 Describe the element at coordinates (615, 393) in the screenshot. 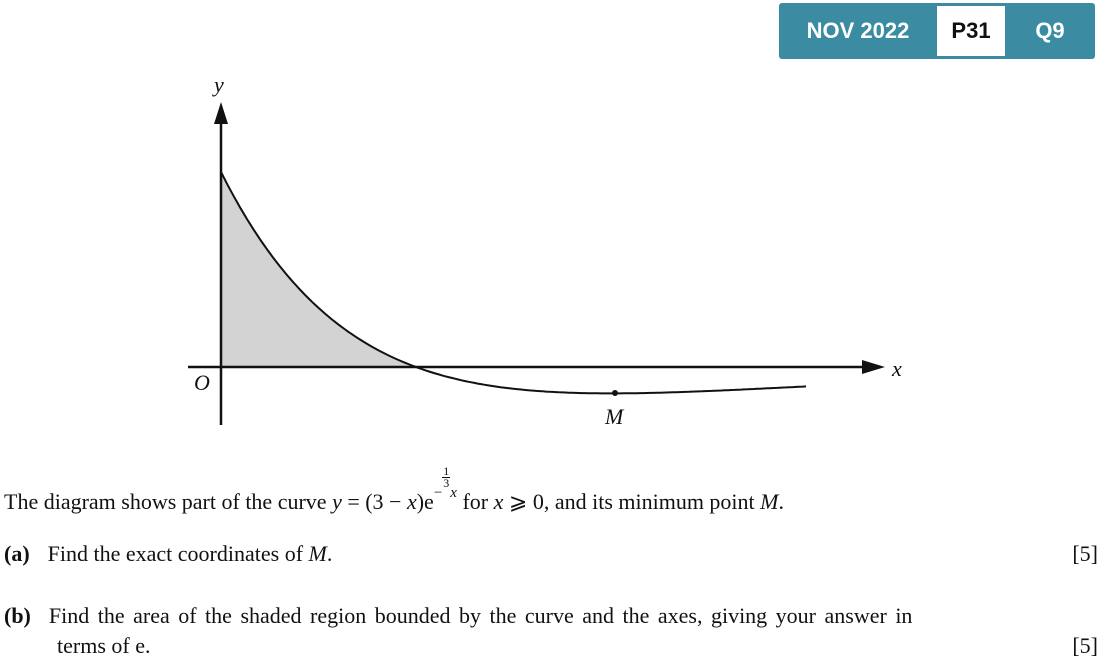

I see `minimum-point` at that location.